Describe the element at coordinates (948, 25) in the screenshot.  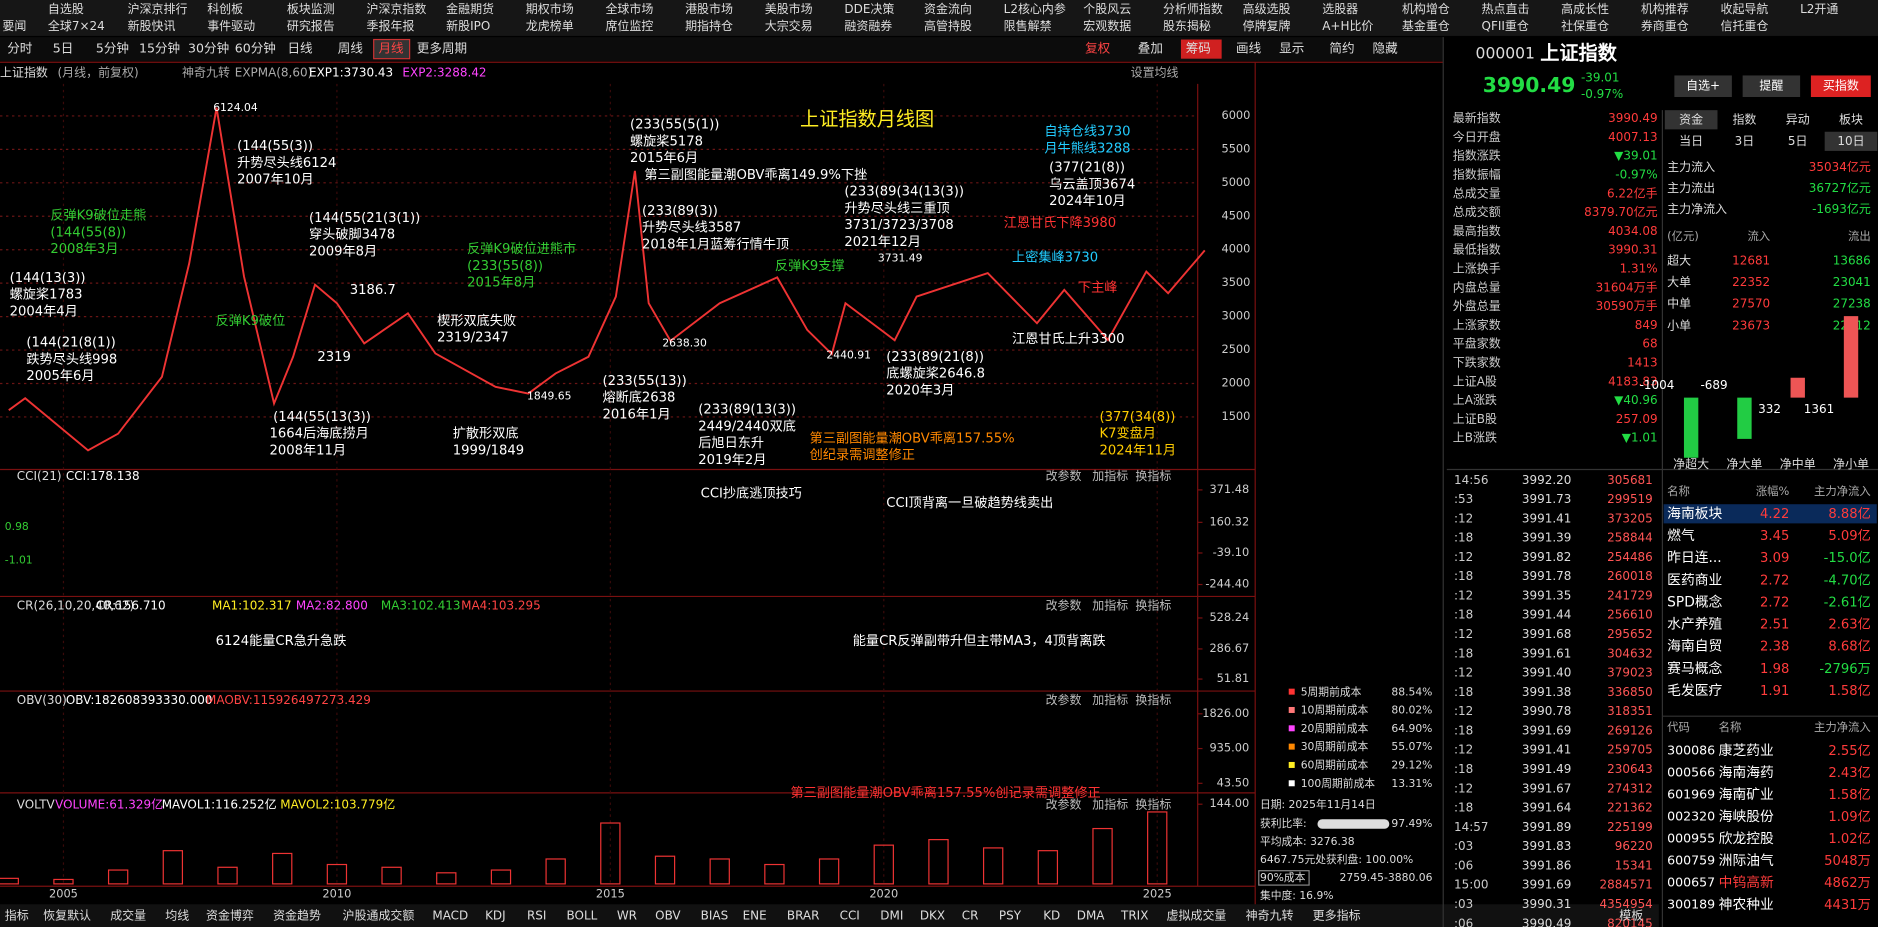
I see `menu-item: 高管持股` at that location.